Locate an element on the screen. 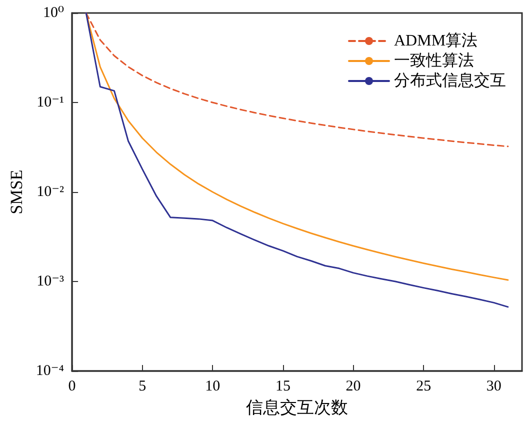 This screenshot has width=525, height=423. x-tick-label: 30 is located at coordinates (494, 386).